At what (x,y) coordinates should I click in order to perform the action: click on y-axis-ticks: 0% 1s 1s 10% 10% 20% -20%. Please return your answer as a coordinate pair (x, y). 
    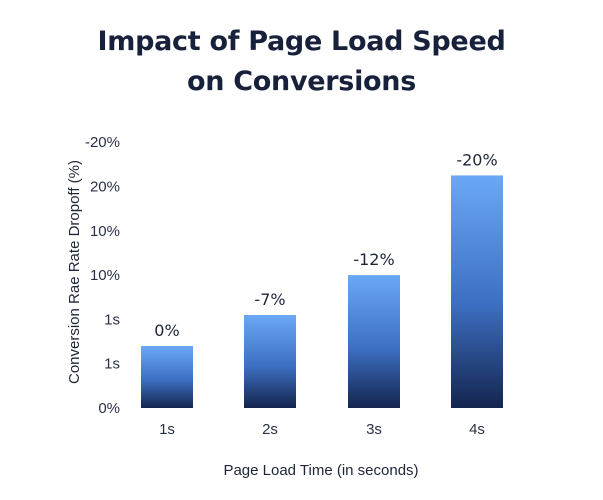
    Looking at the image, I should click on (102, 275).